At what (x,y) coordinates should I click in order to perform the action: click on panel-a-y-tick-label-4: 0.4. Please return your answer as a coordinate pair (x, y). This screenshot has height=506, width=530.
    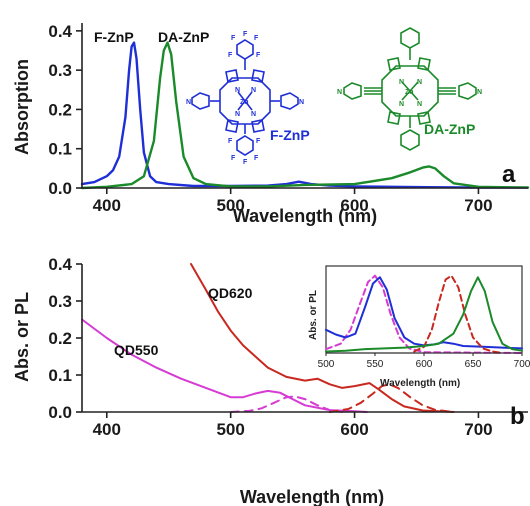
    Looking at the image, I should click on (60, 31).